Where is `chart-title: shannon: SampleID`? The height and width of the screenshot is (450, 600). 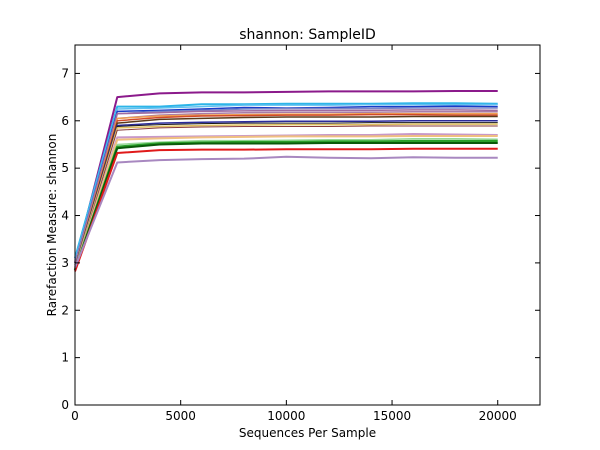 chart-title: shannon: SampleID is located at coordinates (307, 35).